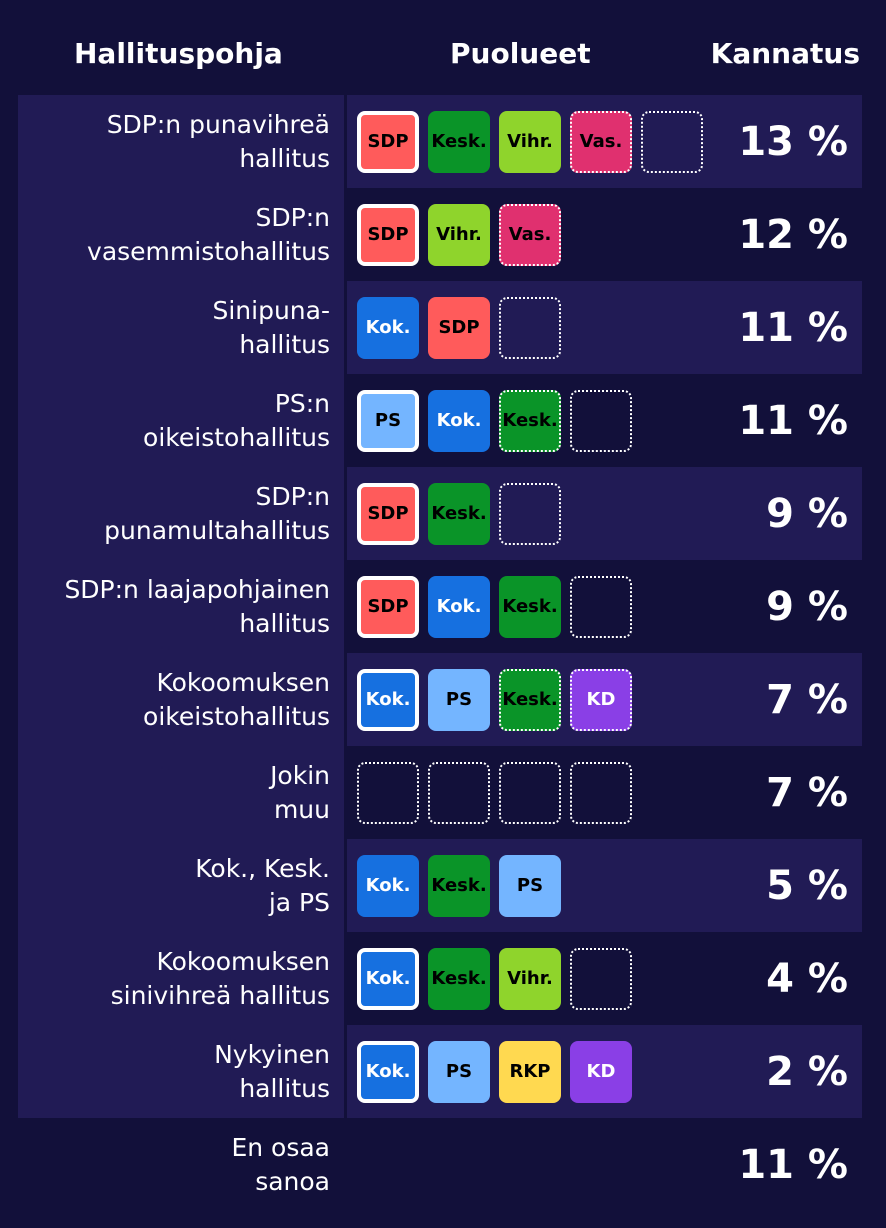 Image resolution: width=886 pixels, height=1228 pixels. I want to click on row-label: Kokoomuksen sinivihreä hallitus, so click(181, 978).